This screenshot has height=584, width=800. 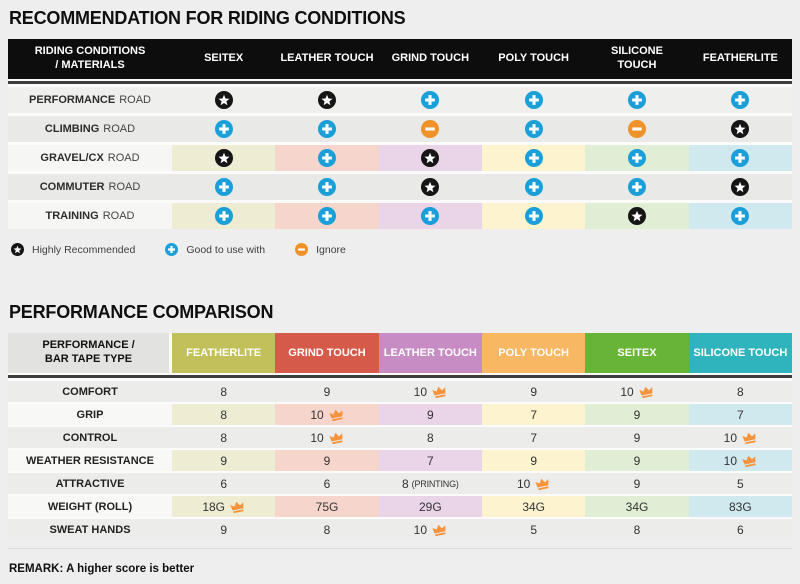 What do you see at coordinates (72, 129) in the screenshot?
I see `row-label-bold: CLIMBING` at bounding box center [72, 129].